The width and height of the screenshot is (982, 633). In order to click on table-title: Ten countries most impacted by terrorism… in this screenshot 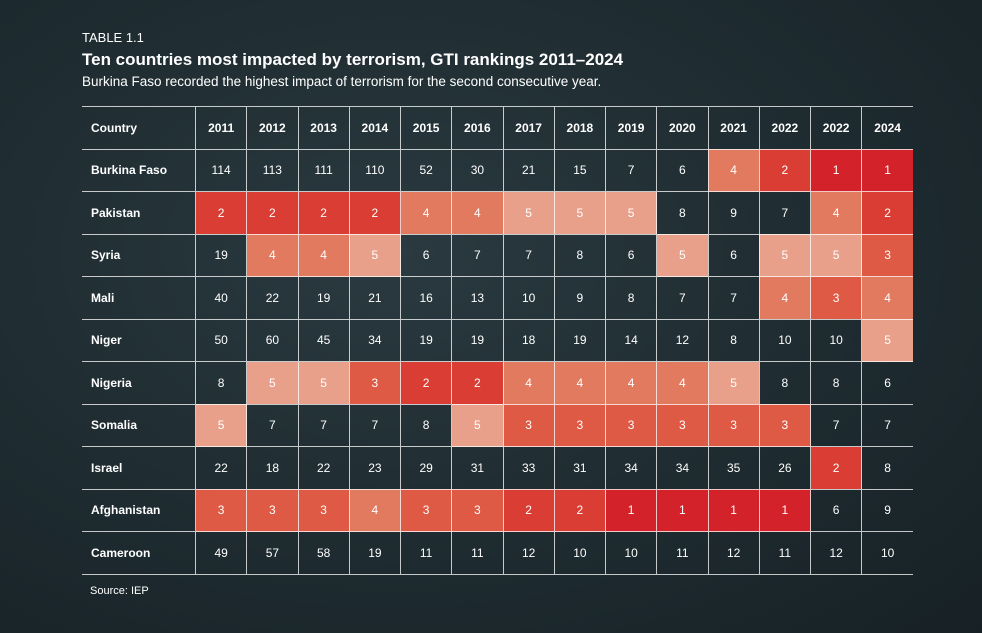, I will do `click(353, 59)`.